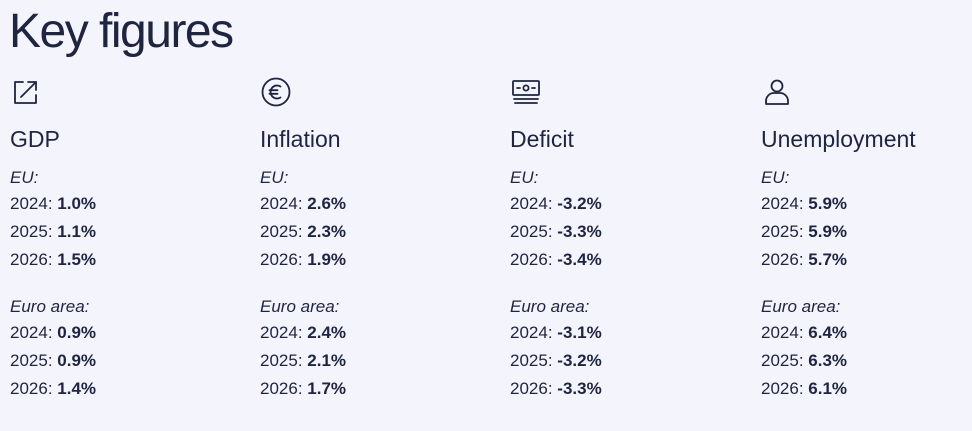 This screenshot has width=972, height=431. Describe the element at coordinates (53, 388) in the screenshot. I see `year-row: 2026: 1.4%` at that location.